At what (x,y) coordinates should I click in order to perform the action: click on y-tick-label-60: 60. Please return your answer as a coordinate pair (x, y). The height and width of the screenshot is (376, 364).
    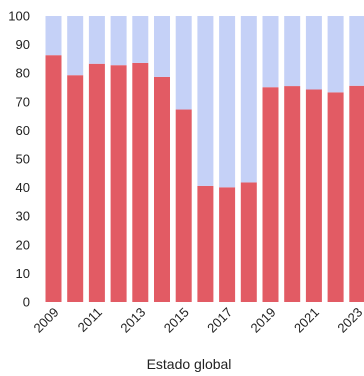
    Looking at the image, I should click on (23, 130).